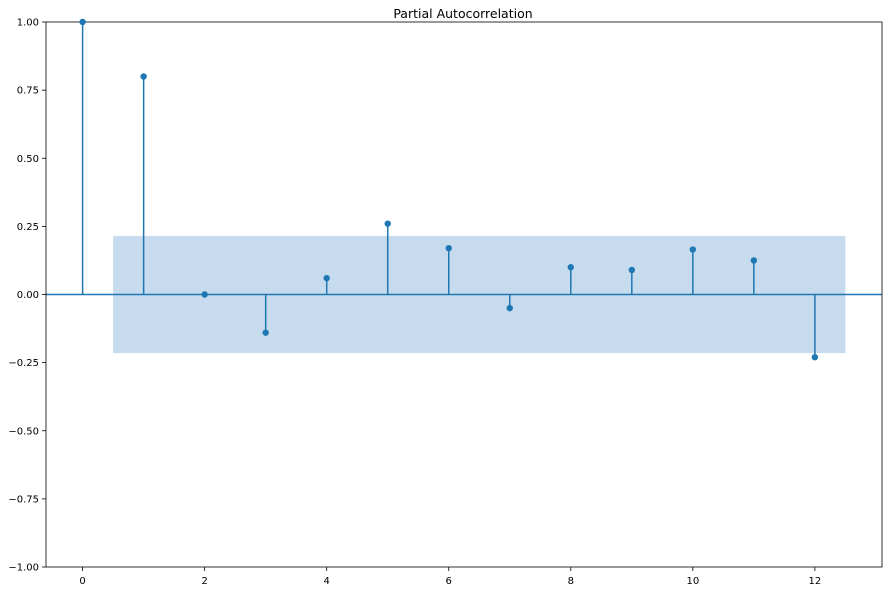 This screenshot has height=594, width=889. What do you see at coordinates (82, 581) in the screenshot?
I see `x-tick-label: 0` at bounding box center [82, 581].